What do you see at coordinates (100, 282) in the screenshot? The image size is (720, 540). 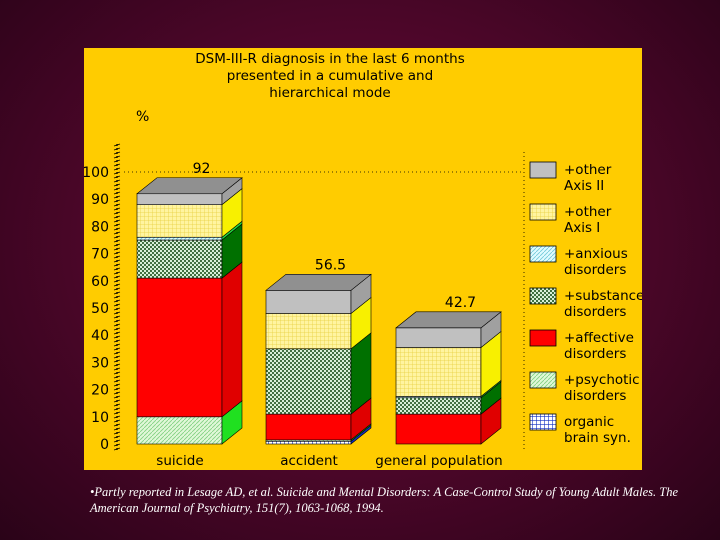 I see `y-tick-label: 60` at bounding box center [100, 282].